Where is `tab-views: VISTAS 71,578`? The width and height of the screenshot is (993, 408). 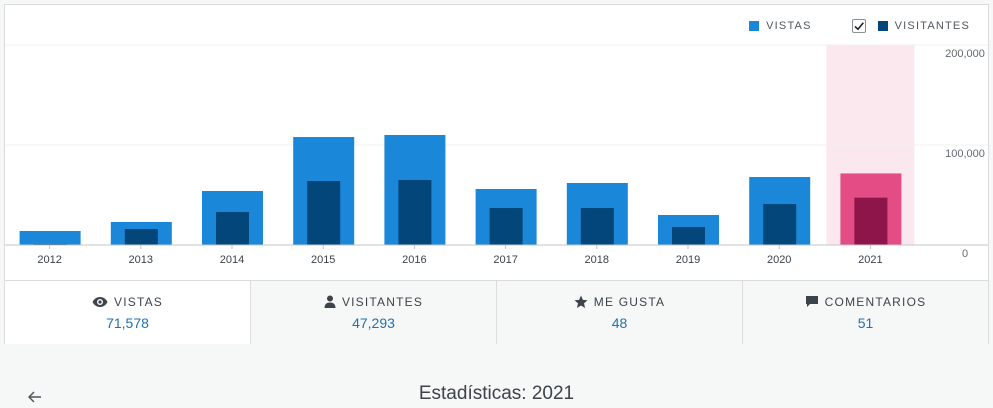
tab-views: VISTAS 71,578 is located at coordinates (127, 312).